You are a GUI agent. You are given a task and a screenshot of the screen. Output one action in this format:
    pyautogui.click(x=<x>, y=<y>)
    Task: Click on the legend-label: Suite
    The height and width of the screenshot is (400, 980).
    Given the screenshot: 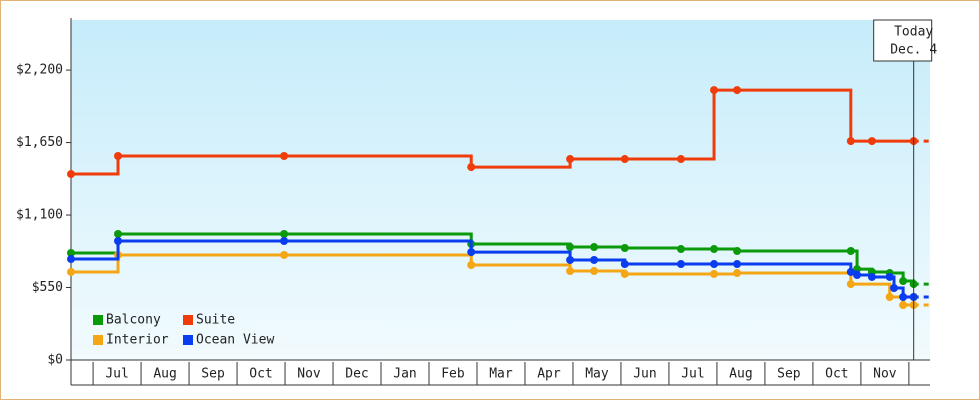 What is the action you would take?
    pyautogui.click(x=215, y=320)
    